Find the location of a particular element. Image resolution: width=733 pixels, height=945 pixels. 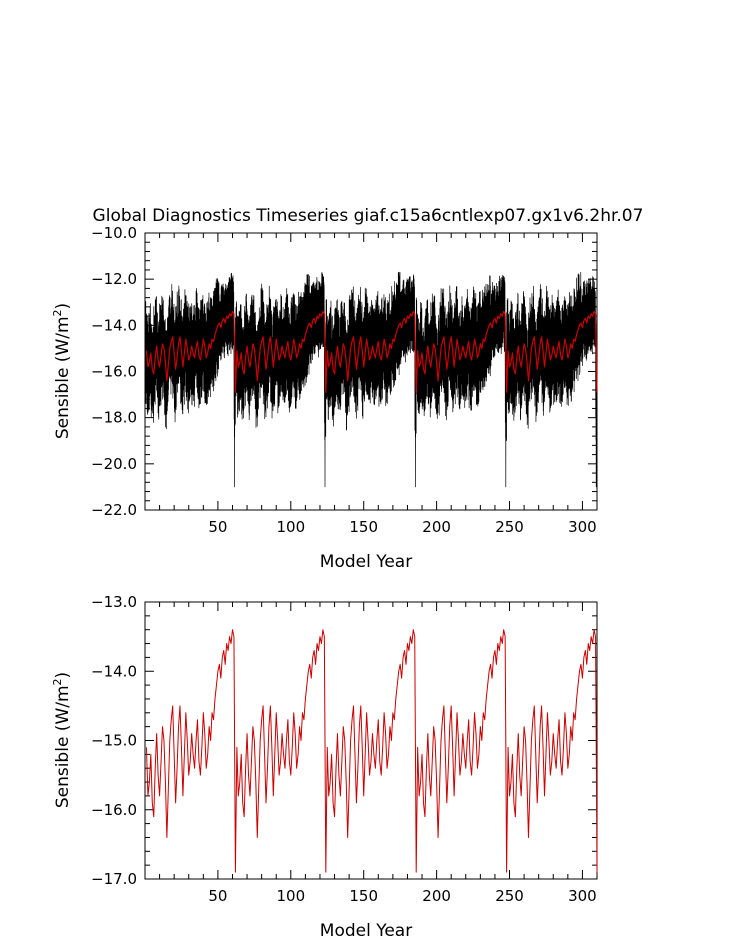

bottom-y-axis-label-main: Sensible (W/m is located at coordinates (63, 746).